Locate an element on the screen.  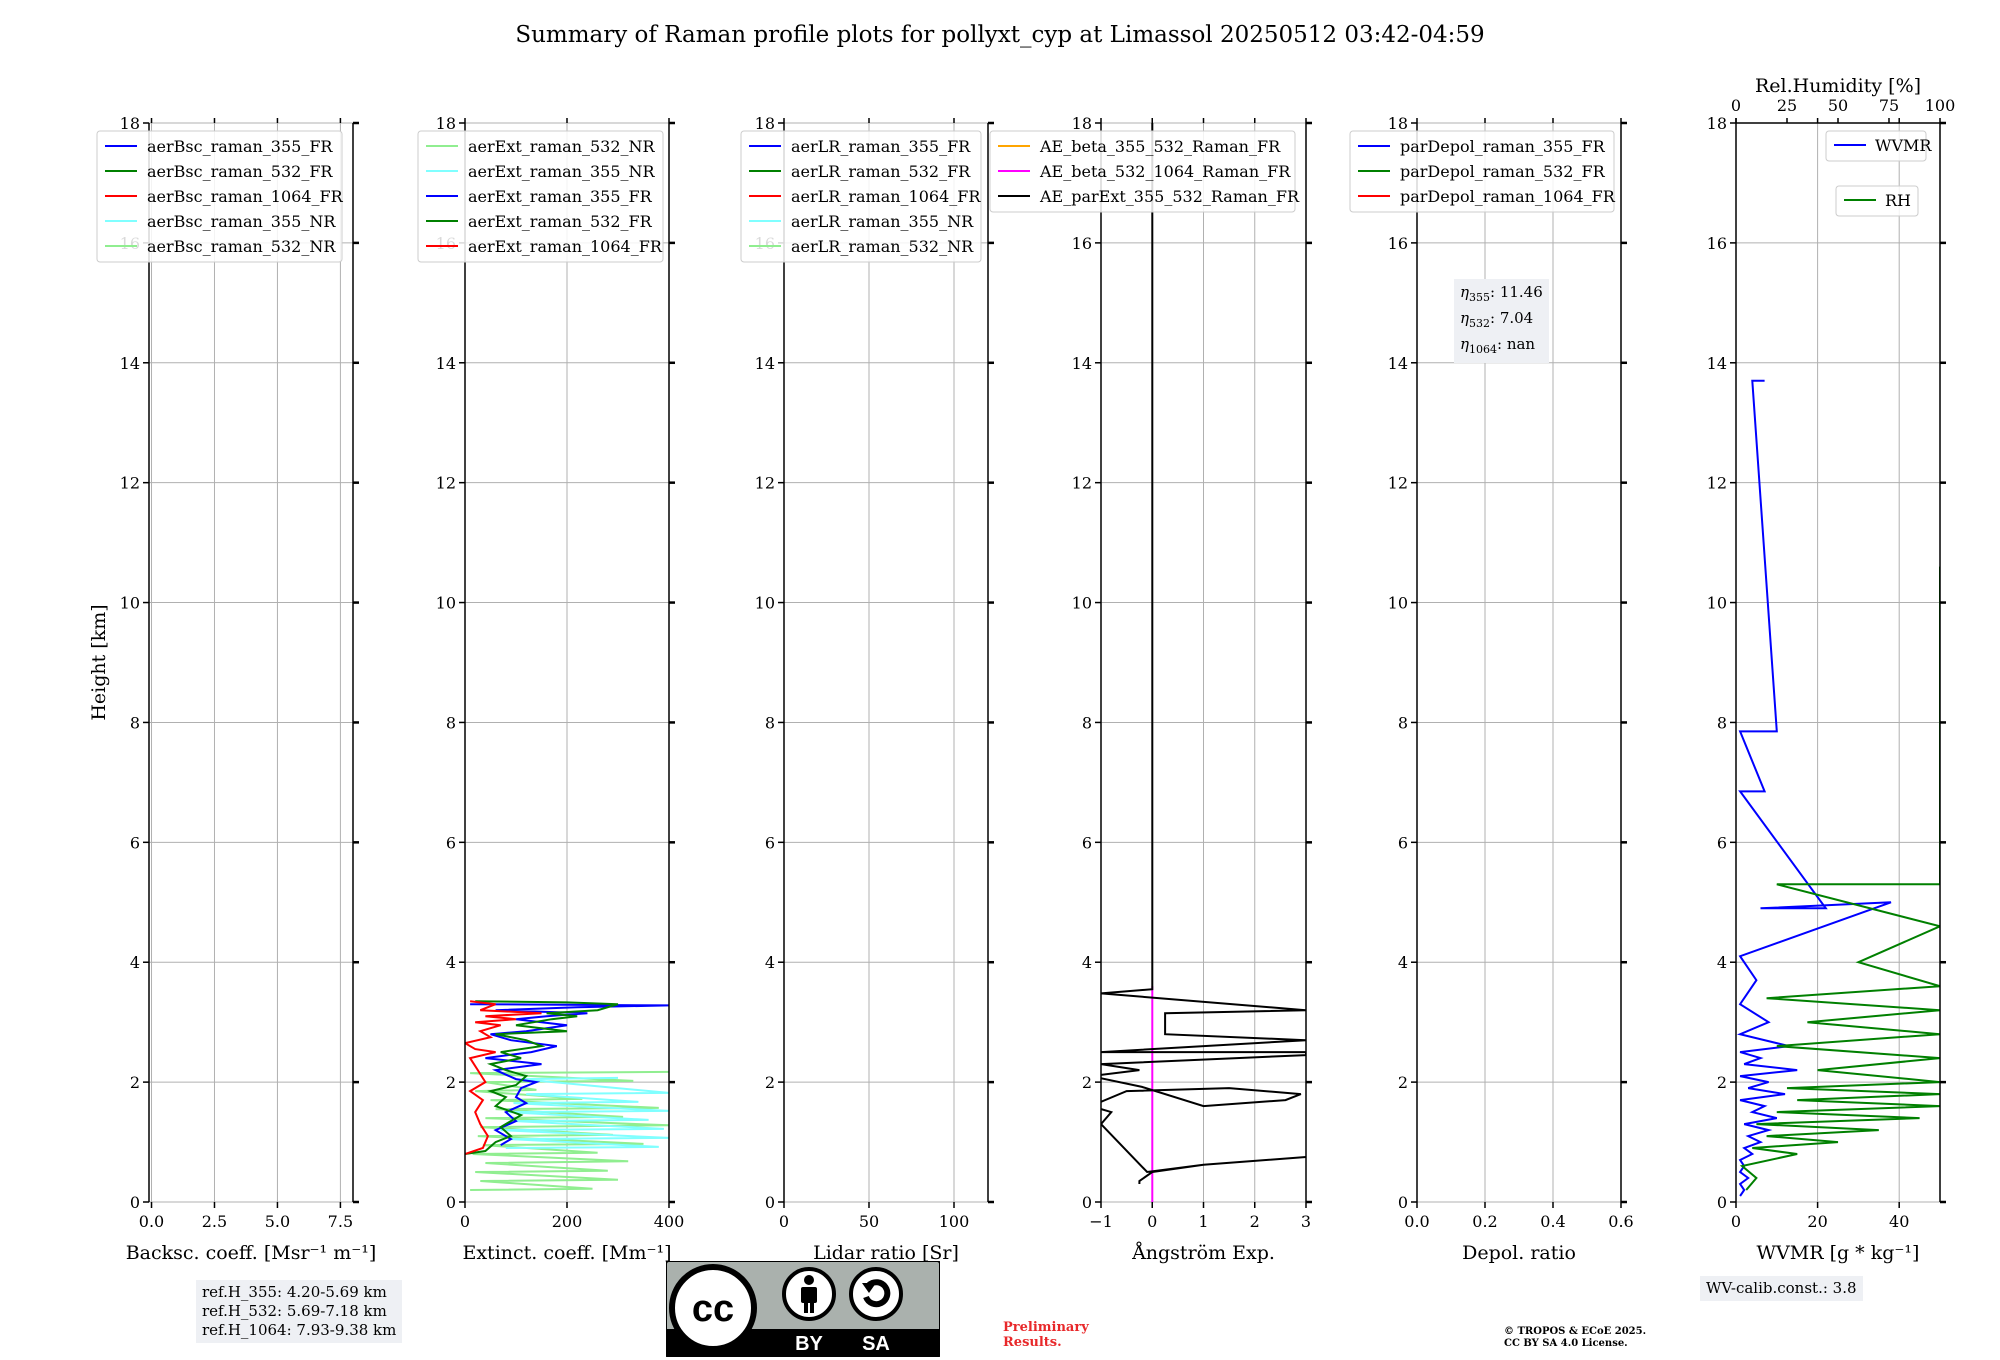
x-tick-label: 0 is located at coordinates (465, 1221).